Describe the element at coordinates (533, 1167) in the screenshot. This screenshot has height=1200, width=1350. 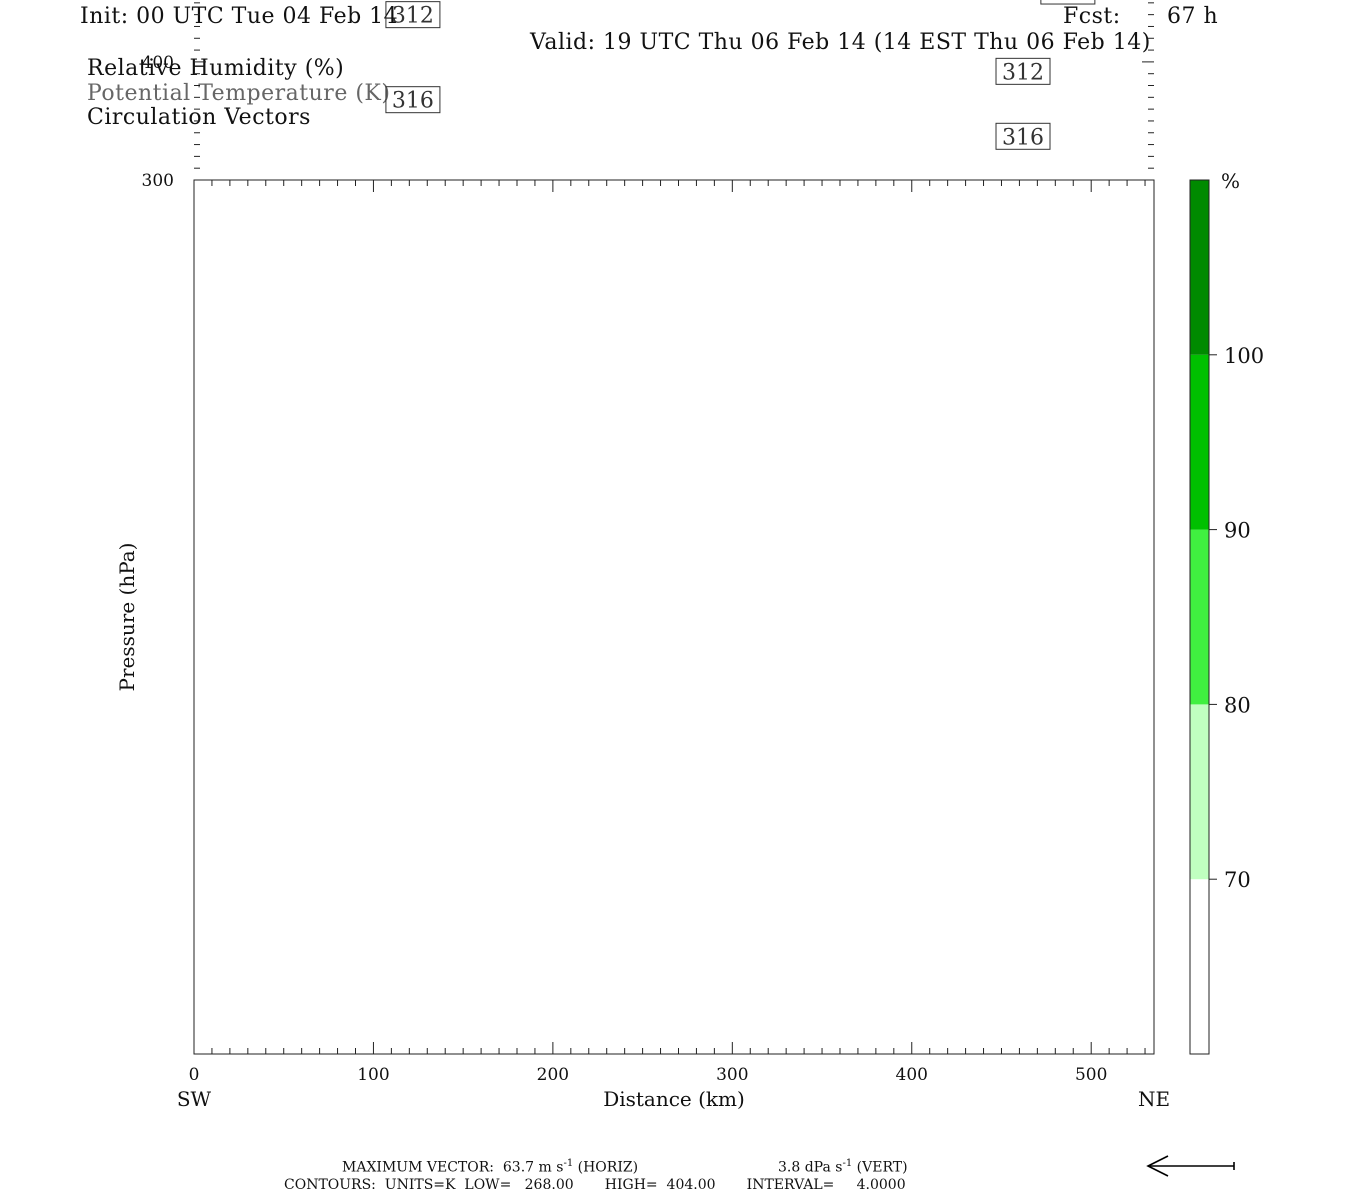
I see `max-horizontal-vector: 63.7 m s` at that location.